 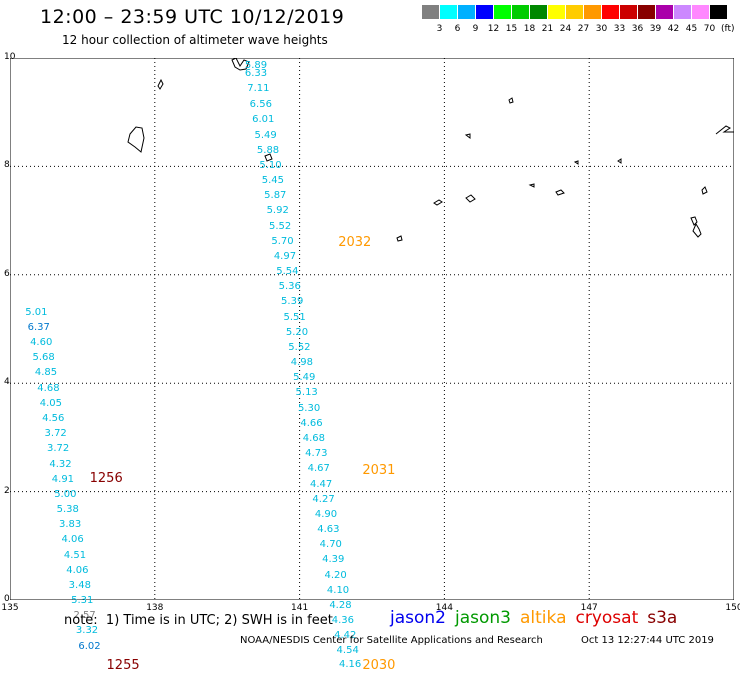 I want to click on color-scale-label: 21, so click(x=547, y=29).